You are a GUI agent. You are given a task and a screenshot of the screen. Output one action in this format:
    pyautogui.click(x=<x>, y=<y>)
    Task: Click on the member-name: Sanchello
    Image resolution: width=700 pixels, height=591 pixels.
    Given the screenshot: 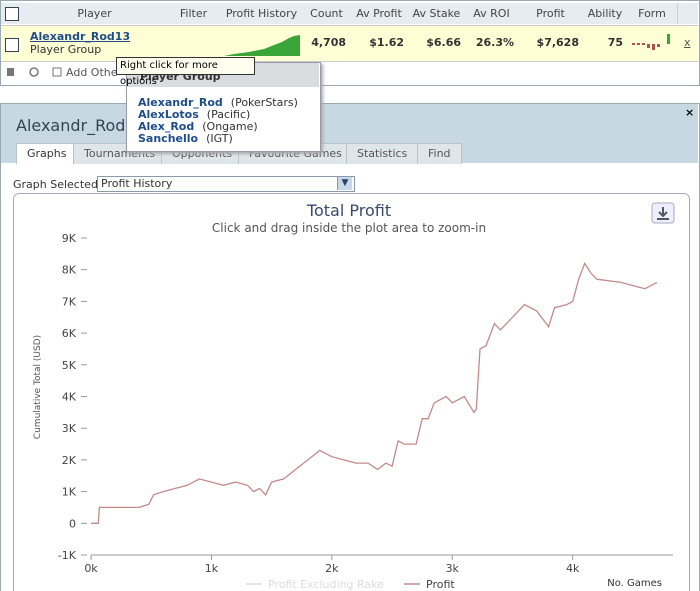 What is the action you would take?
    pyautogui.click(x=168, y=138)
    